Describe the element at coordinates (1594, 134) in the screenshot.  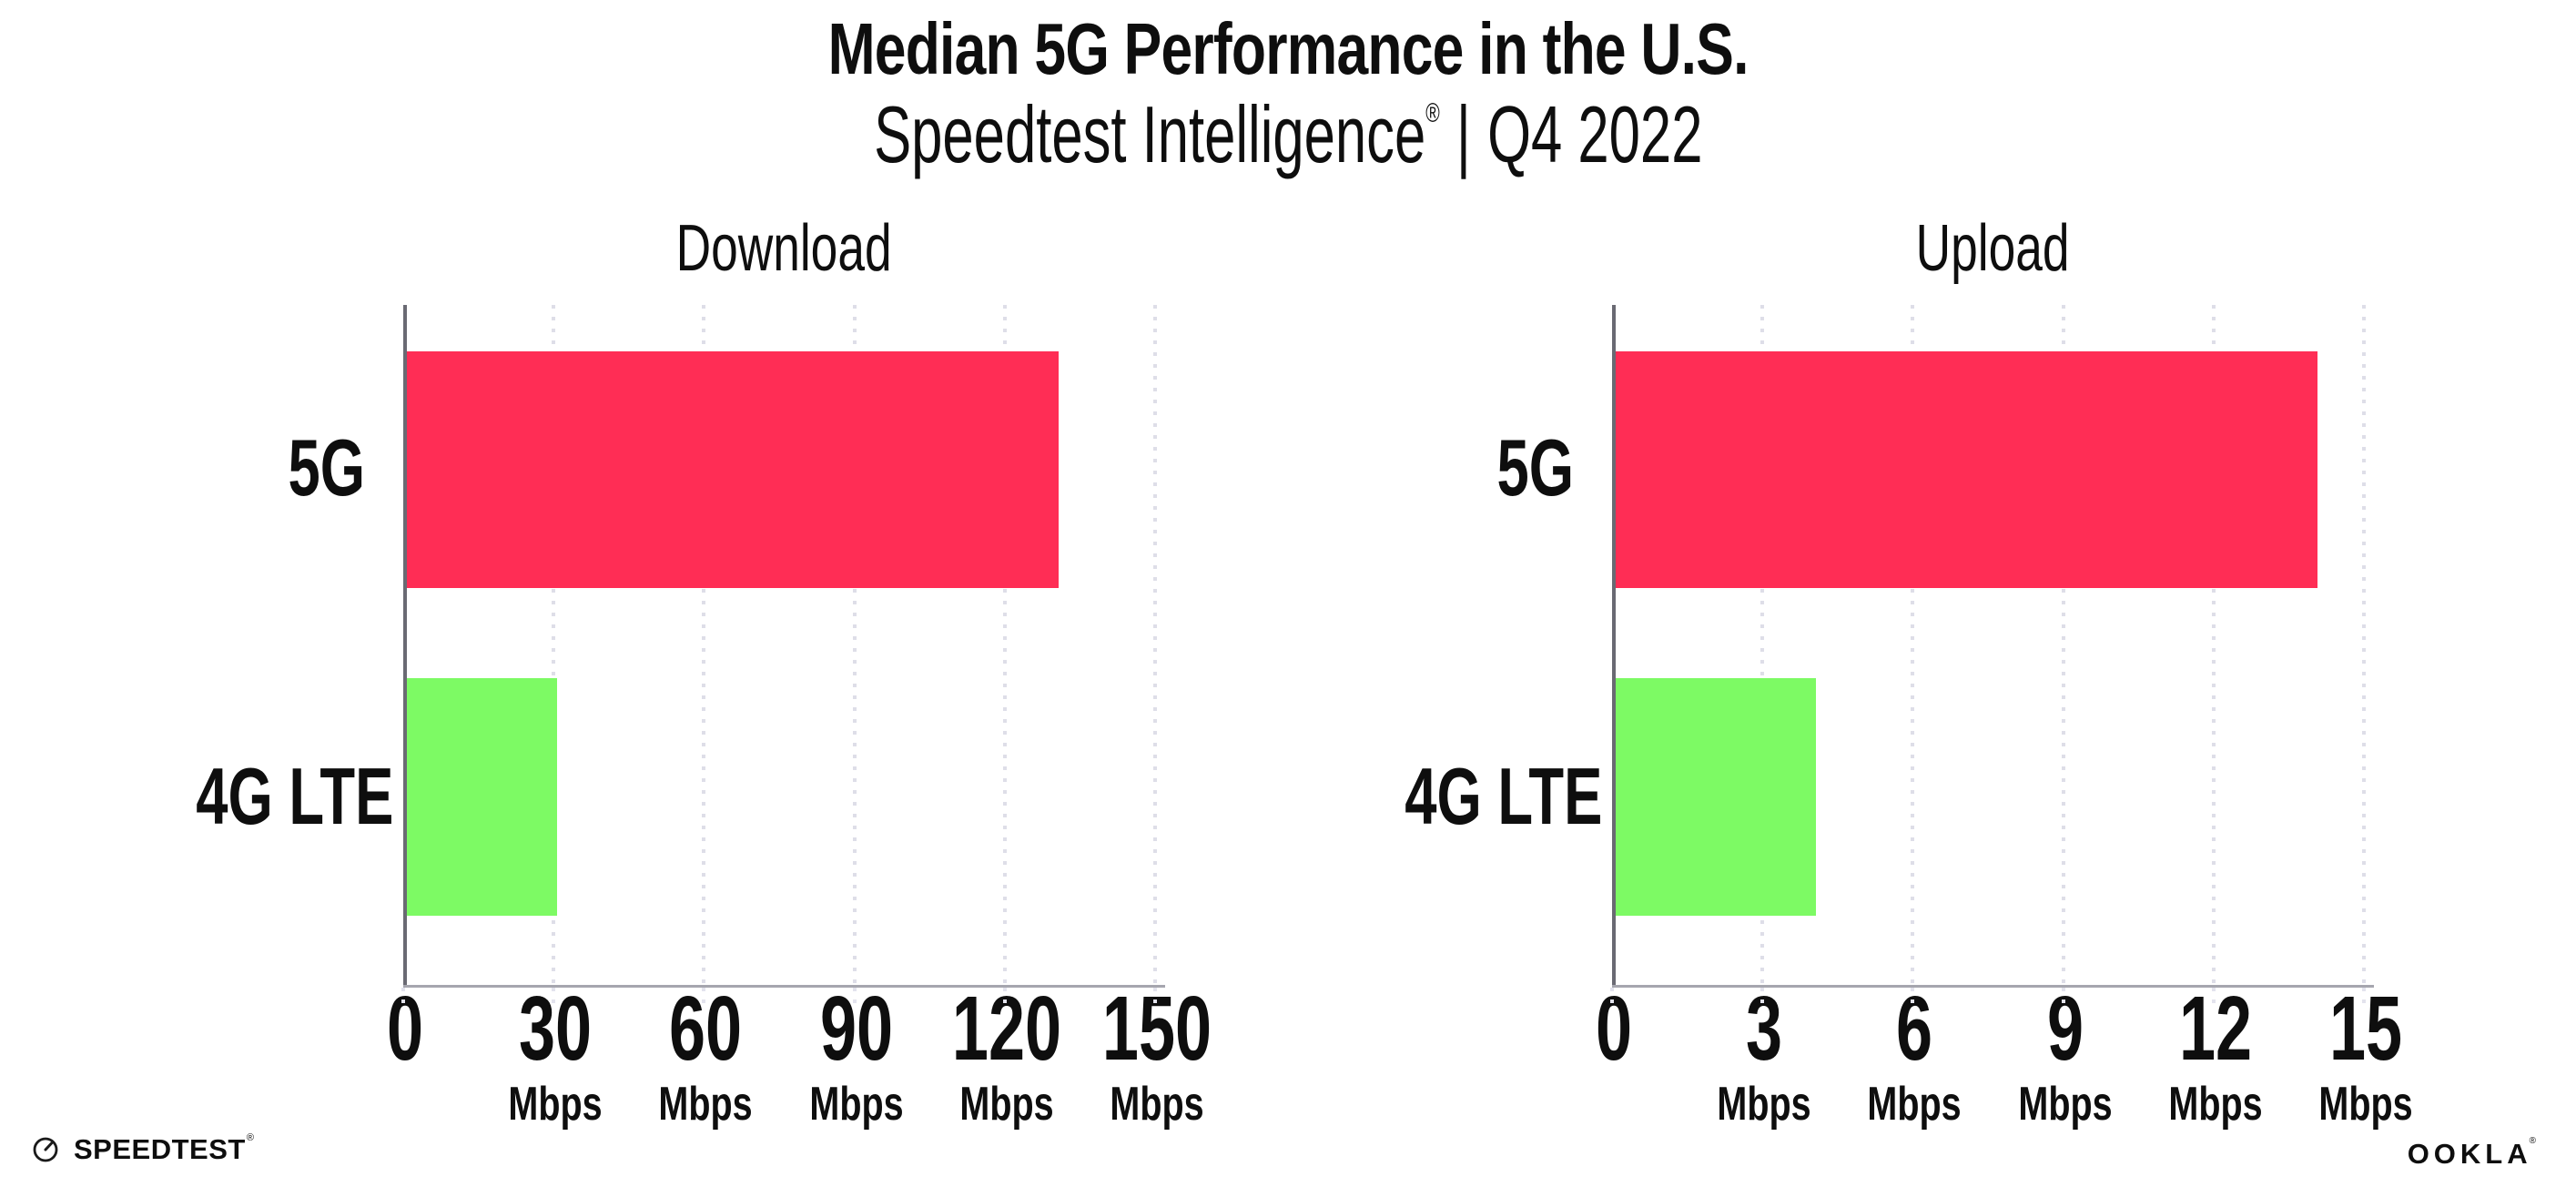
I see `subtitle-period: Q4 2022` at that location.